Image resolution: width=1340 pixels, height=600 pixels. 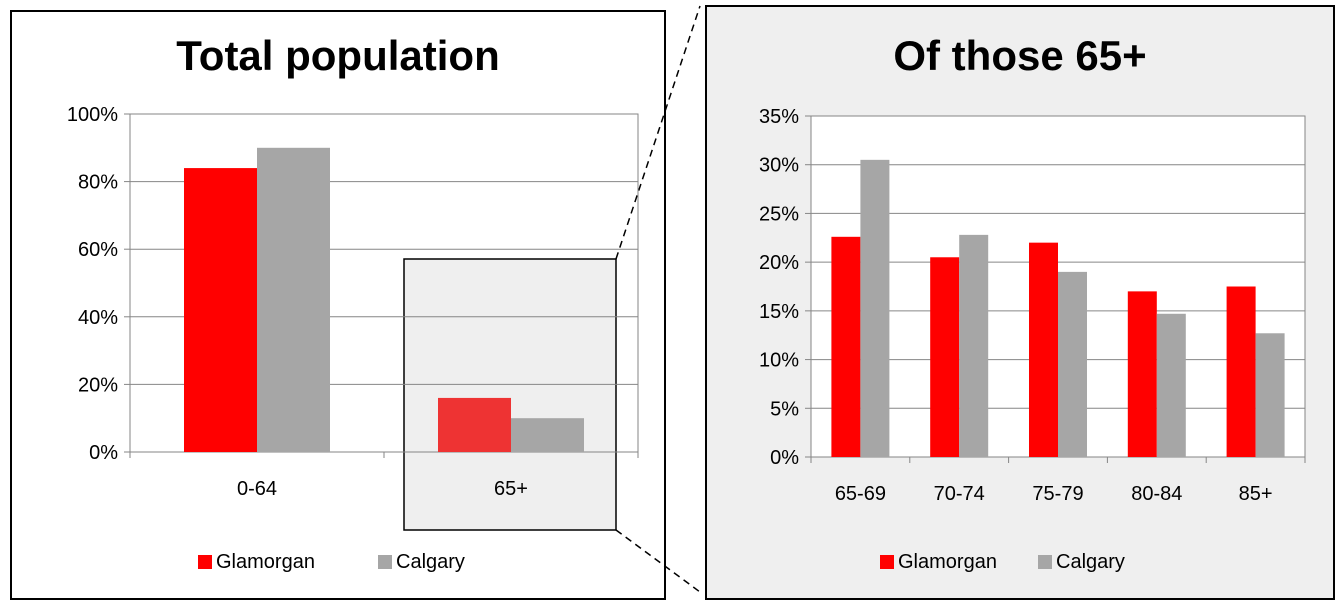 What do you see at coordinates (779, 361) in the screenshot?
I see `right-y-tick-label: 10%` at bounding box center [779, 361].